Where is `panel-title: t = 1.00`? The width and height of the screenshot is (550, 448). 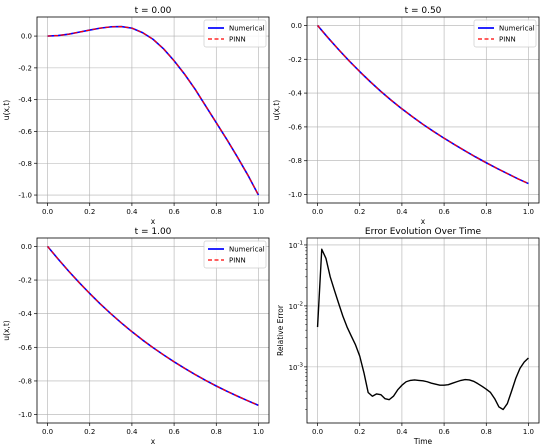
panel-title: t = 1.00 is located at coordinates (153, 232).